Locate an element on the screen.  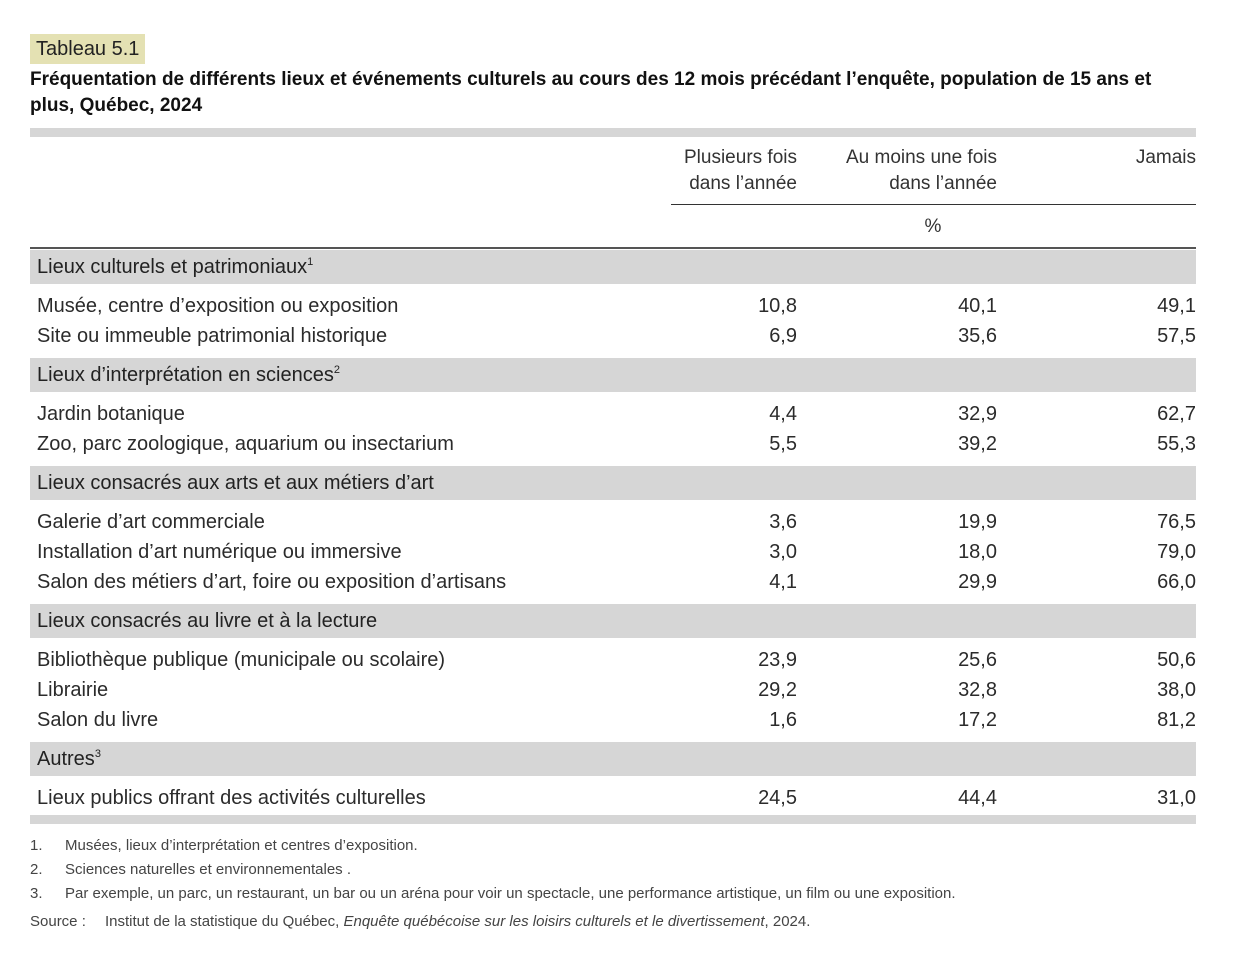
table-row: Librairie 29,2 32,8 38,0 is located at coordinates (613, 690).